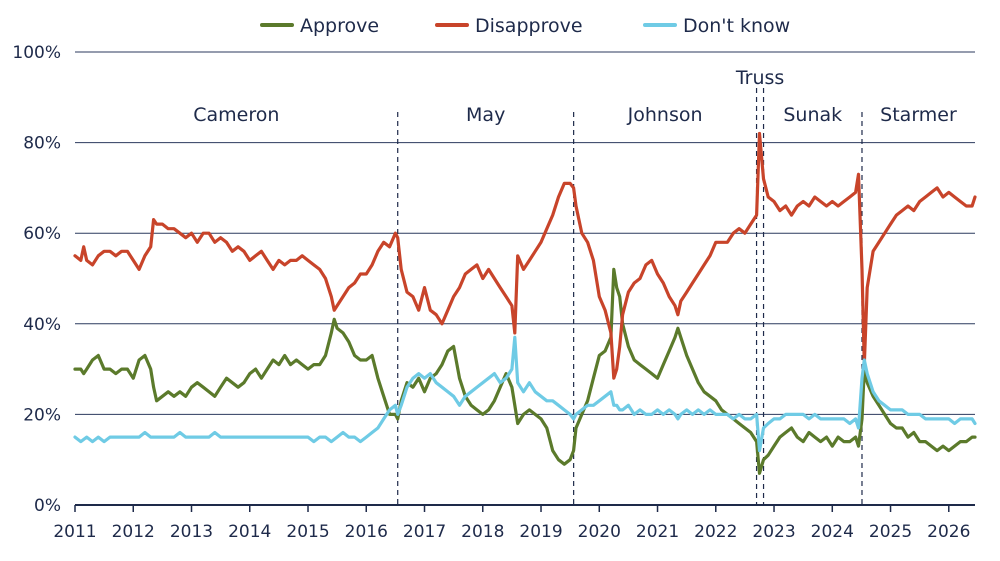  Describe the element at coordinates (540, 532) in the screenshot. I see `x-tick-label: 2019` at that location.